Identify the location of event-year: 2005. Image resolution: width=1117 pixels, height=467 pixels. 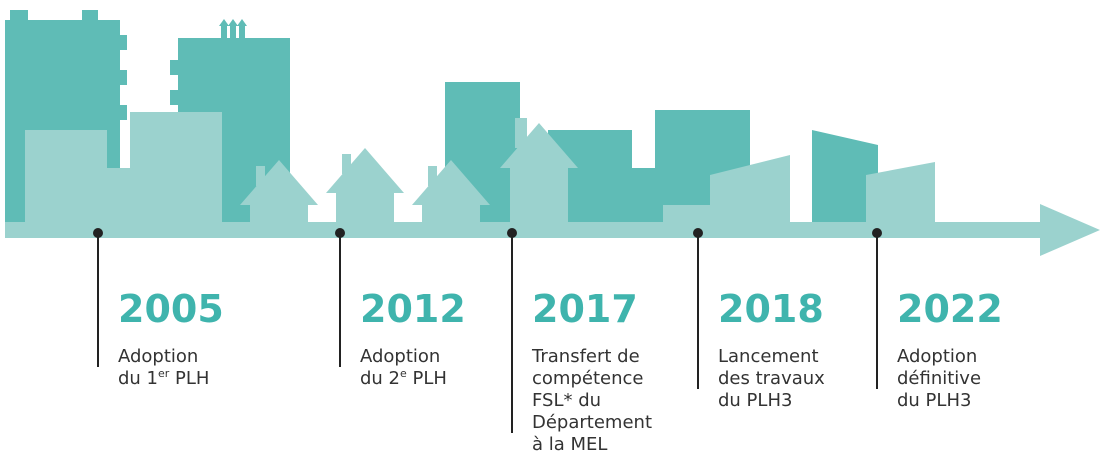
(171, 309).